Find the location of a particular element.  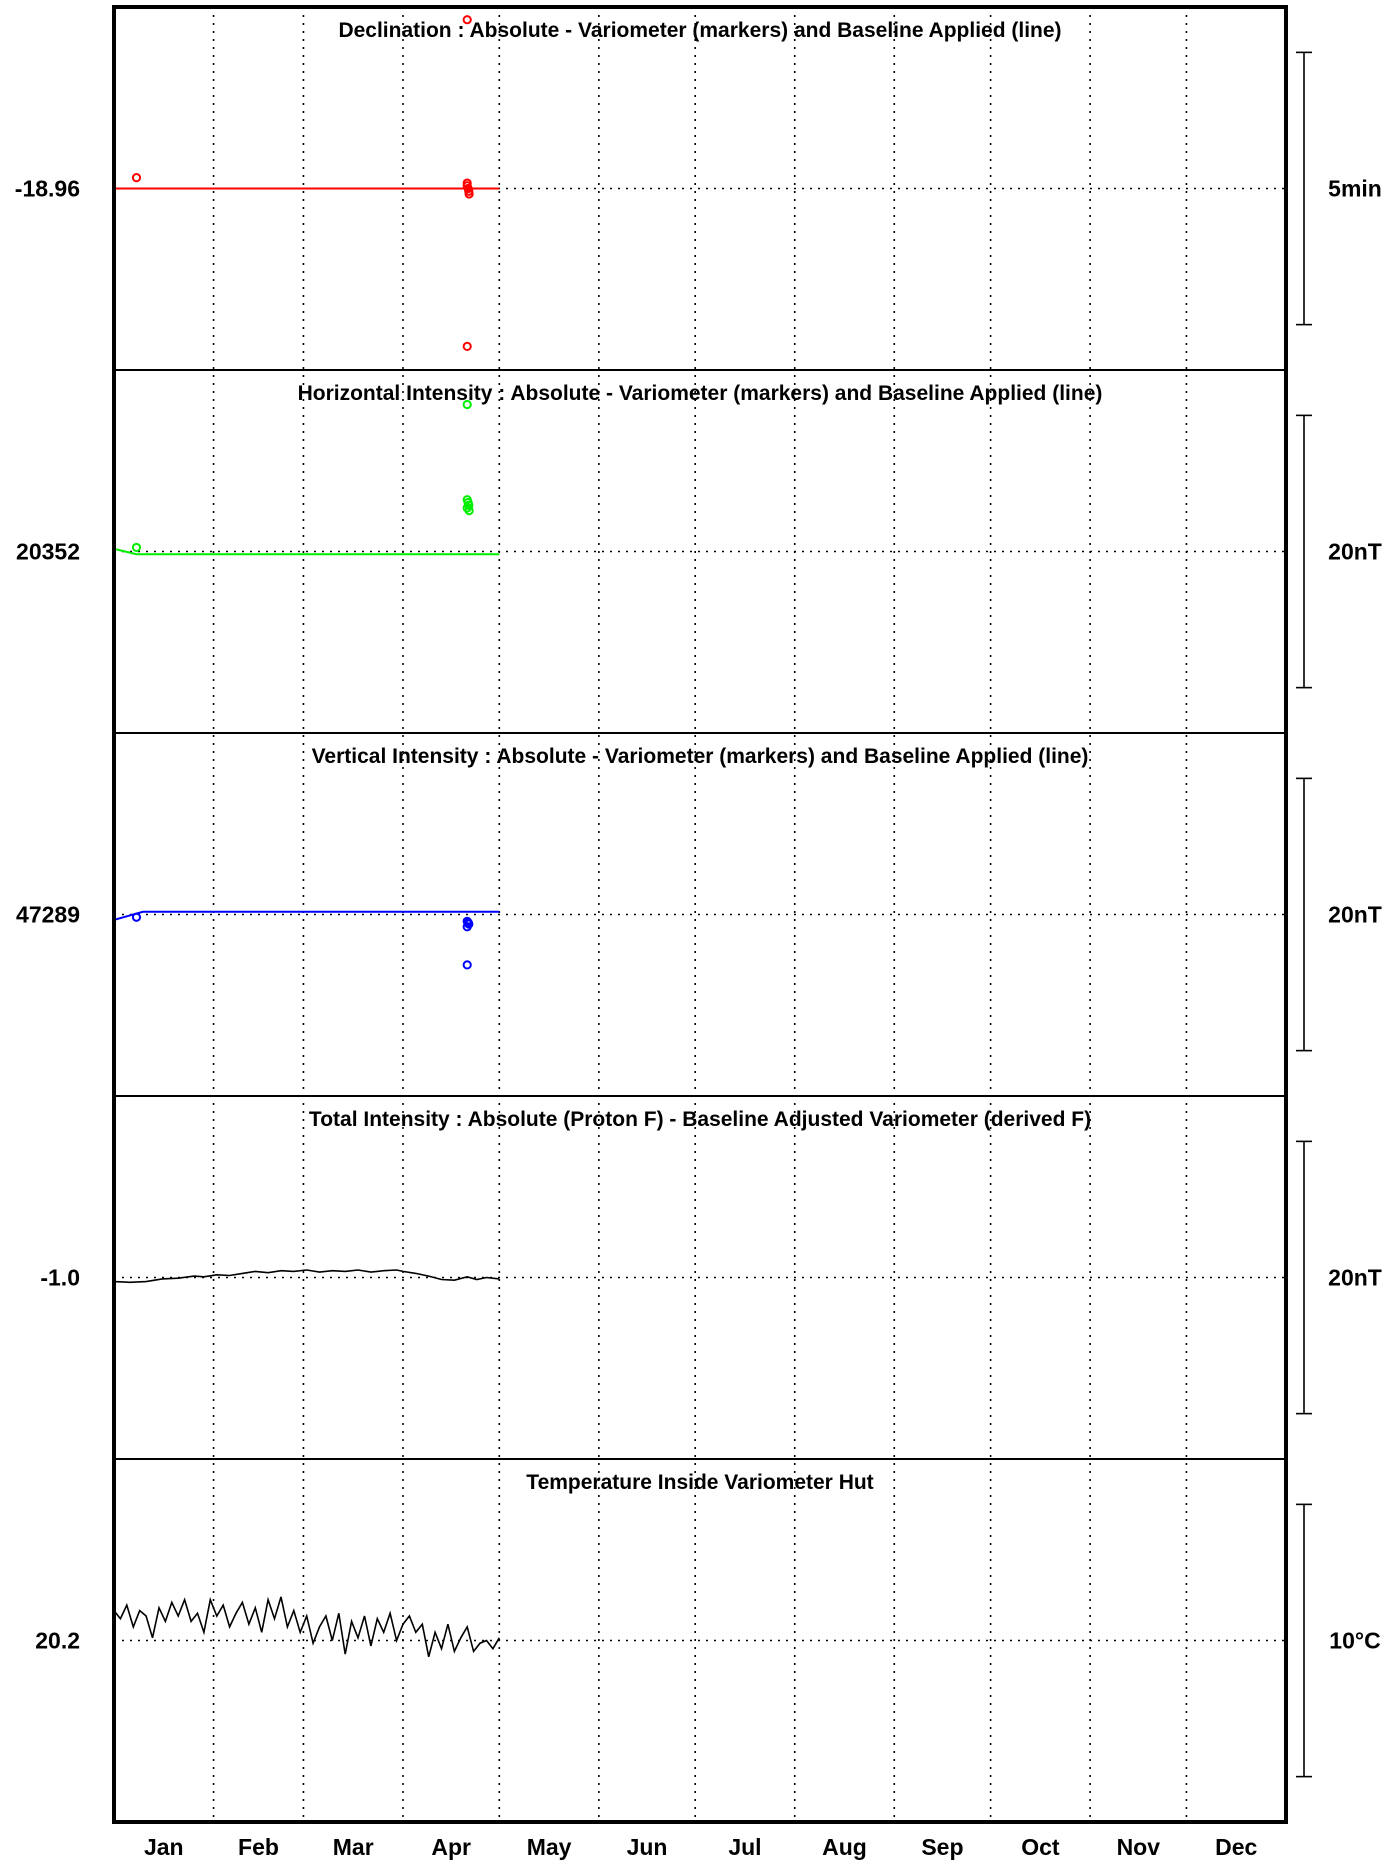

month-tick-label: Apr is located at coordinates (451, 1847).